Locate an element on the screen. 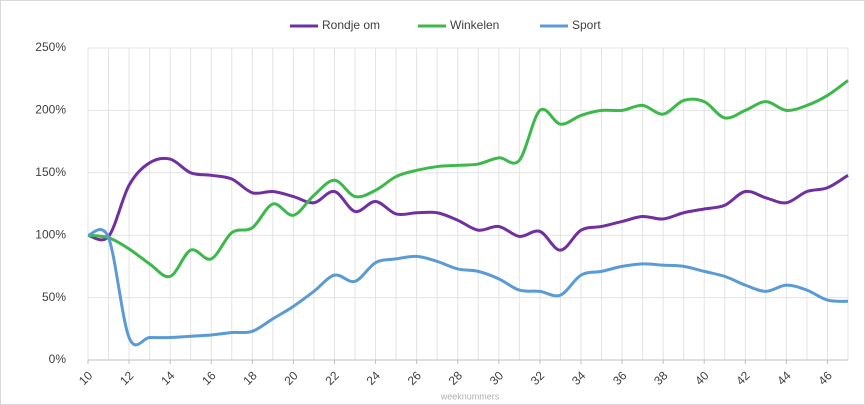 The image size is (865, 405). y-tick-label: 150% is located at coordinates (50, 172).